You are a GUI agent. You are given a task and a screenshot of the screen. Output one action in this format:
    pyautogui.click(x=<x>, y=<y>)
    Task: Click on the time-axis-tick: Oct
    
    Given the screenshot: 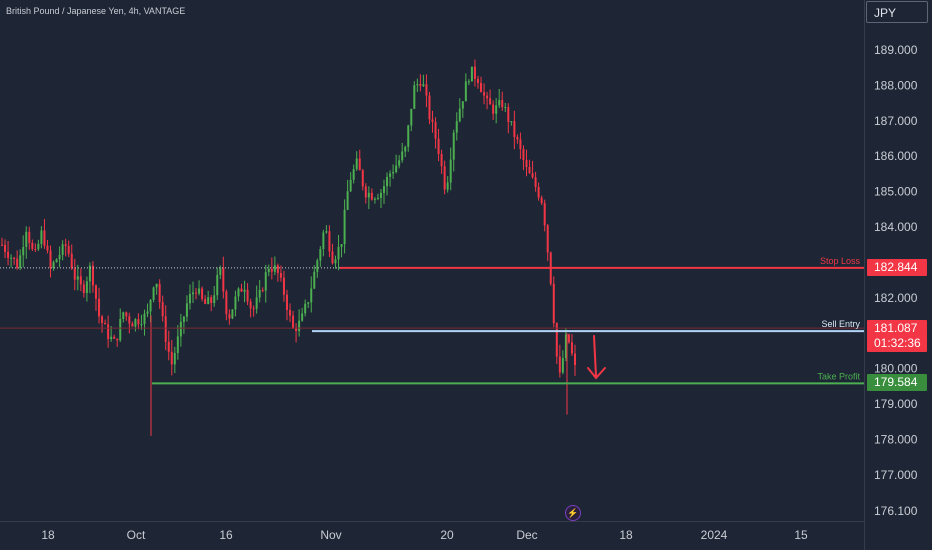 What is the action you would take?
    pyautogui.click(x=136, y=535)
    